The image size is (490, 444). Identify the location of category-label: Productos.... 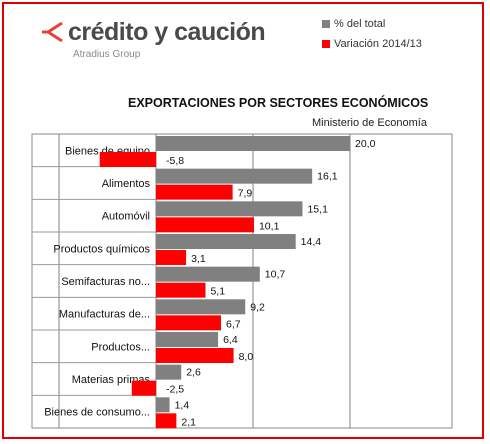
(120, 347).